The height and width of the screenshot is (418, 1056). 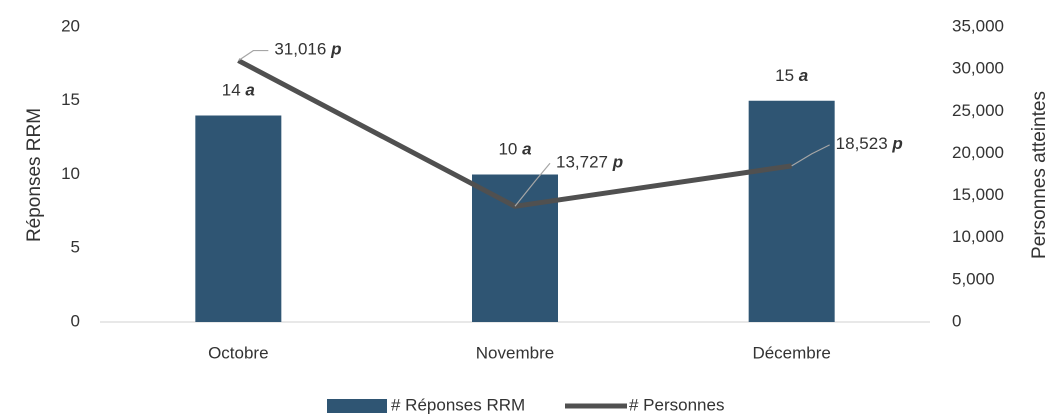 I want to click on y-axis-label: Réponses RRM, so click(x=34, y=175).